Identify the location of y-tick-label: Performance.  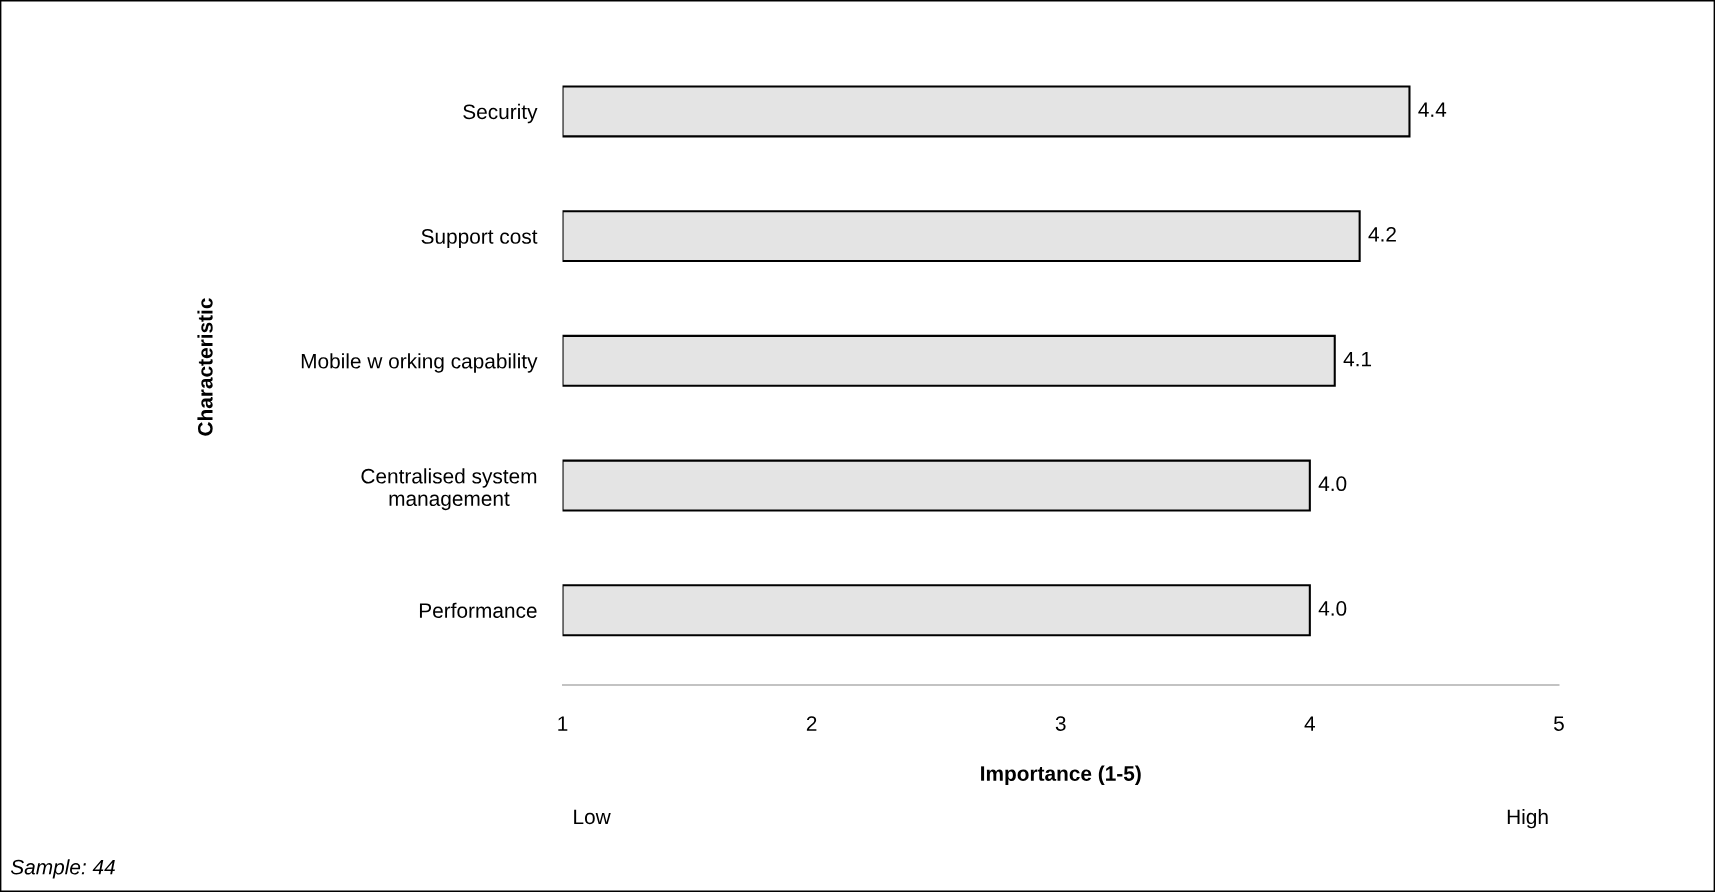
(478, 610).